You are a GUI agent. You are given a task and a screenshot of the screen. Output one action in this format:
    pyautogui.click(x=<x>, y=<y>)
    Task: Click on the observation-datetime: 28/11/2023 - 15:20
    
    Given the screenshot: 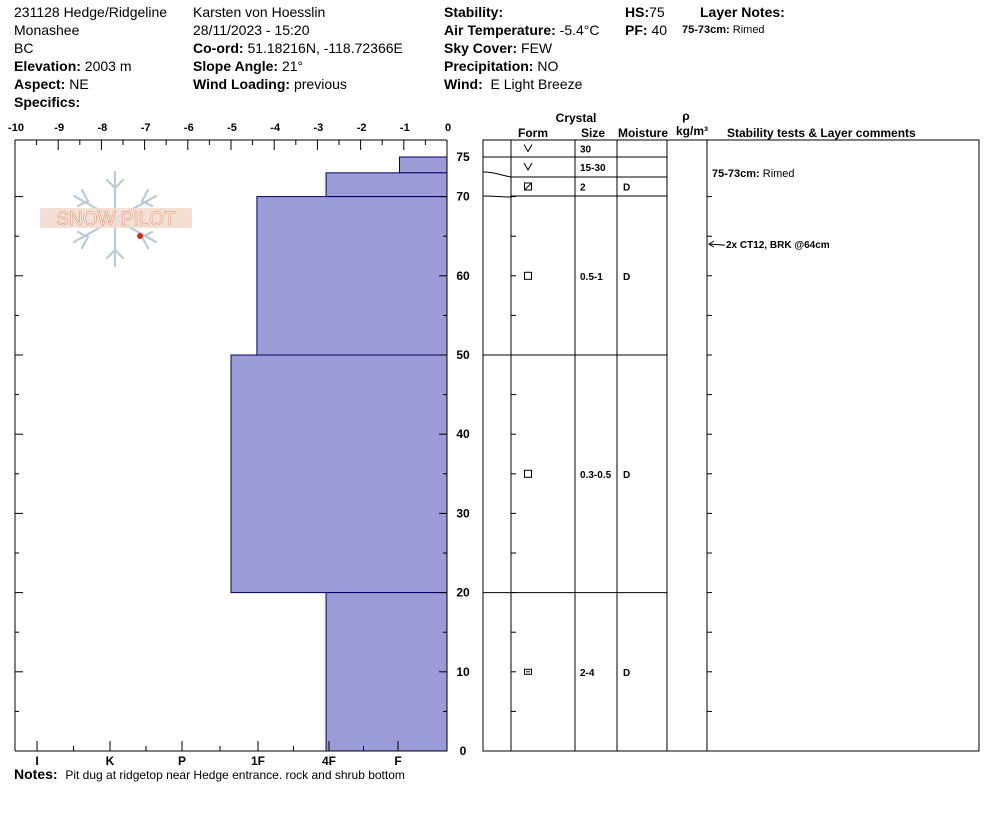 What is the action you would take?
    pyautogui.click(x=251, y=30)
    